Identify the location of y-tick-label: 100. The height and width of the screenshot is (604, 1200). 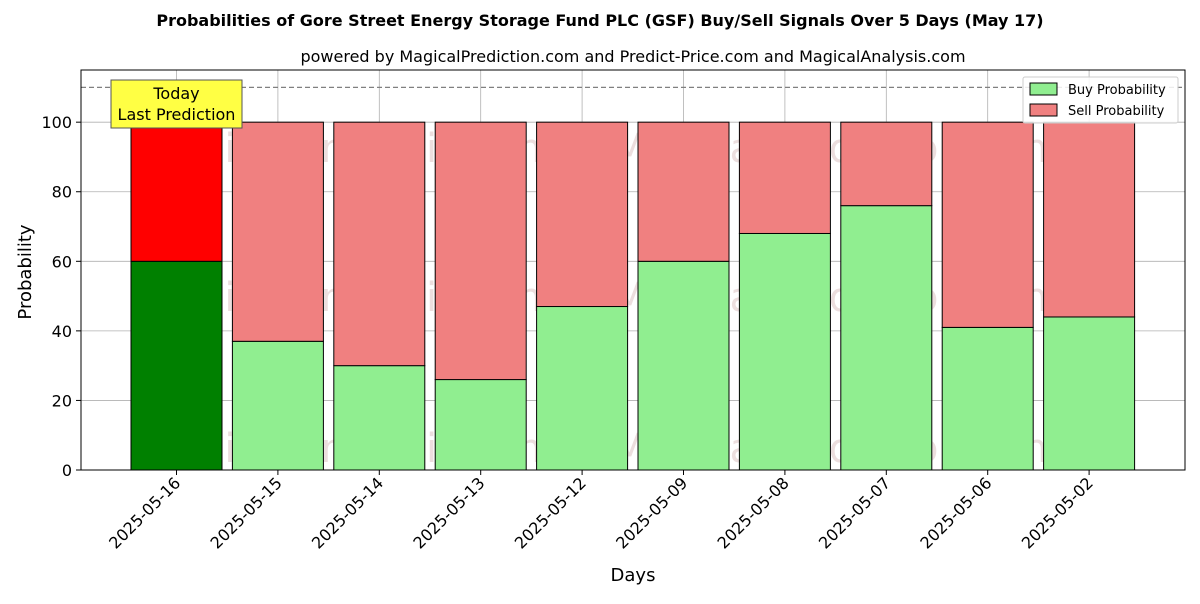
(56, 122).